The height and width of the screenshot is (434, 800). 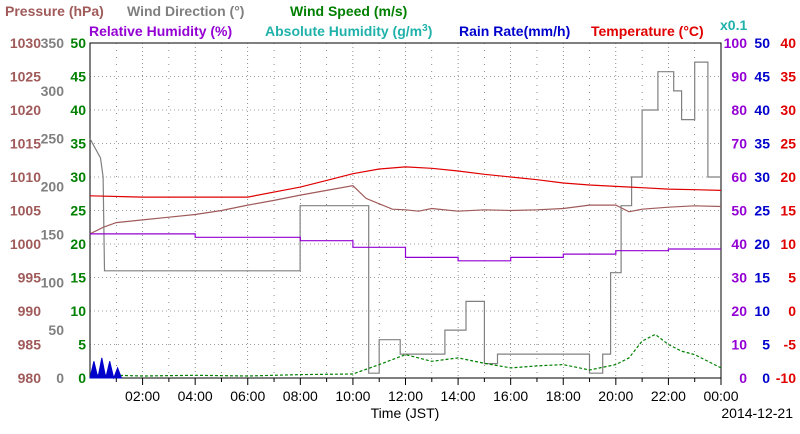 What do you see at coordinates (405, 413) in the screenshot?
I see `x-axis-label: Time (JST)` at bounding box center [405, 413].